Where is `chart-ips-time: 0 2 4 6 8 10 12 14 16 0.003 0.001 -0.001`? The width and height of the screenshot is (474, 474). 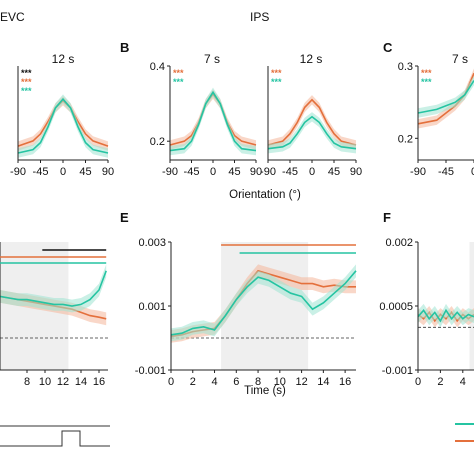 chart-ips-time: 0 2 4 6 8 10 12 14 16 0.003 0.001 -0.001 is located at coordinates (246, 312).